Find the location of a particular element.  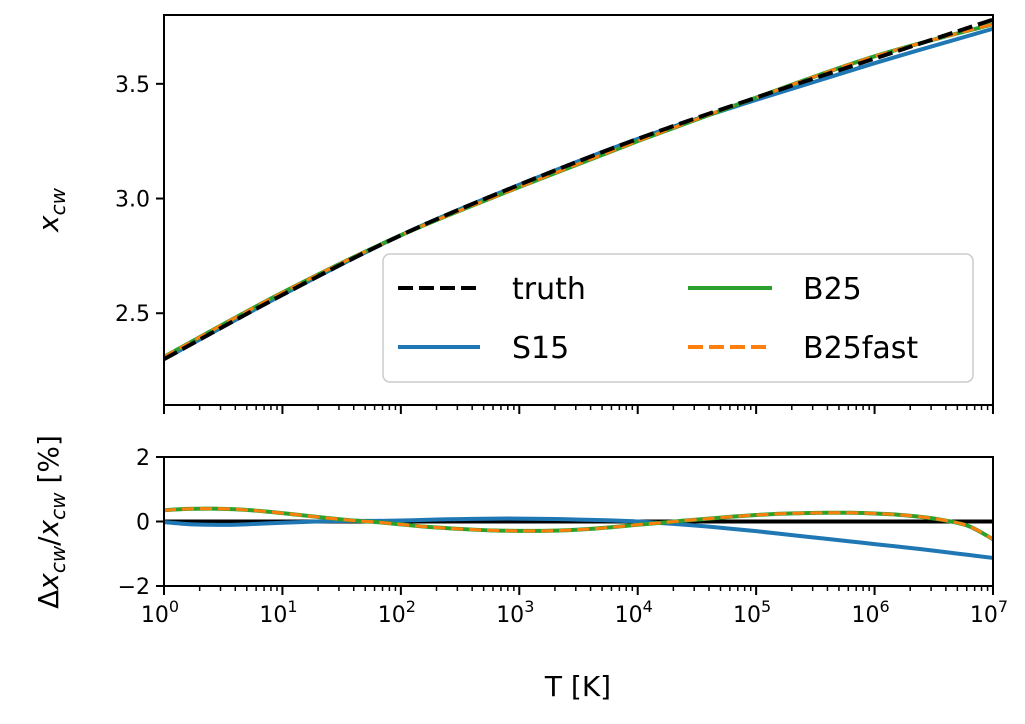

legend-label-B25: B25 is located at coordinates (832, 289).